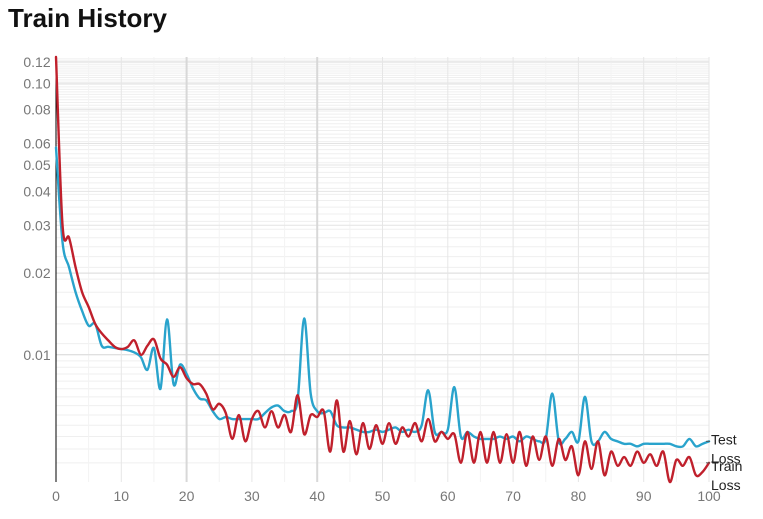  Describe the element at coordinates (726, 448) in the screenshot. I see `test-loss-end-label: Test Loss` at that location.